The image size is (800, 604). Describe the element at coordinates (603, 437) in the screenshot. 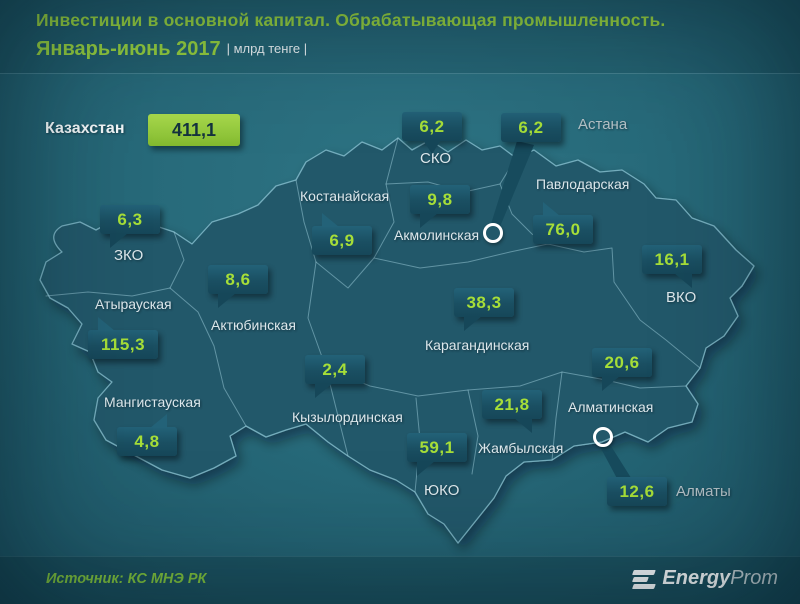

I see `almaty-city-marker-icon` at that location.